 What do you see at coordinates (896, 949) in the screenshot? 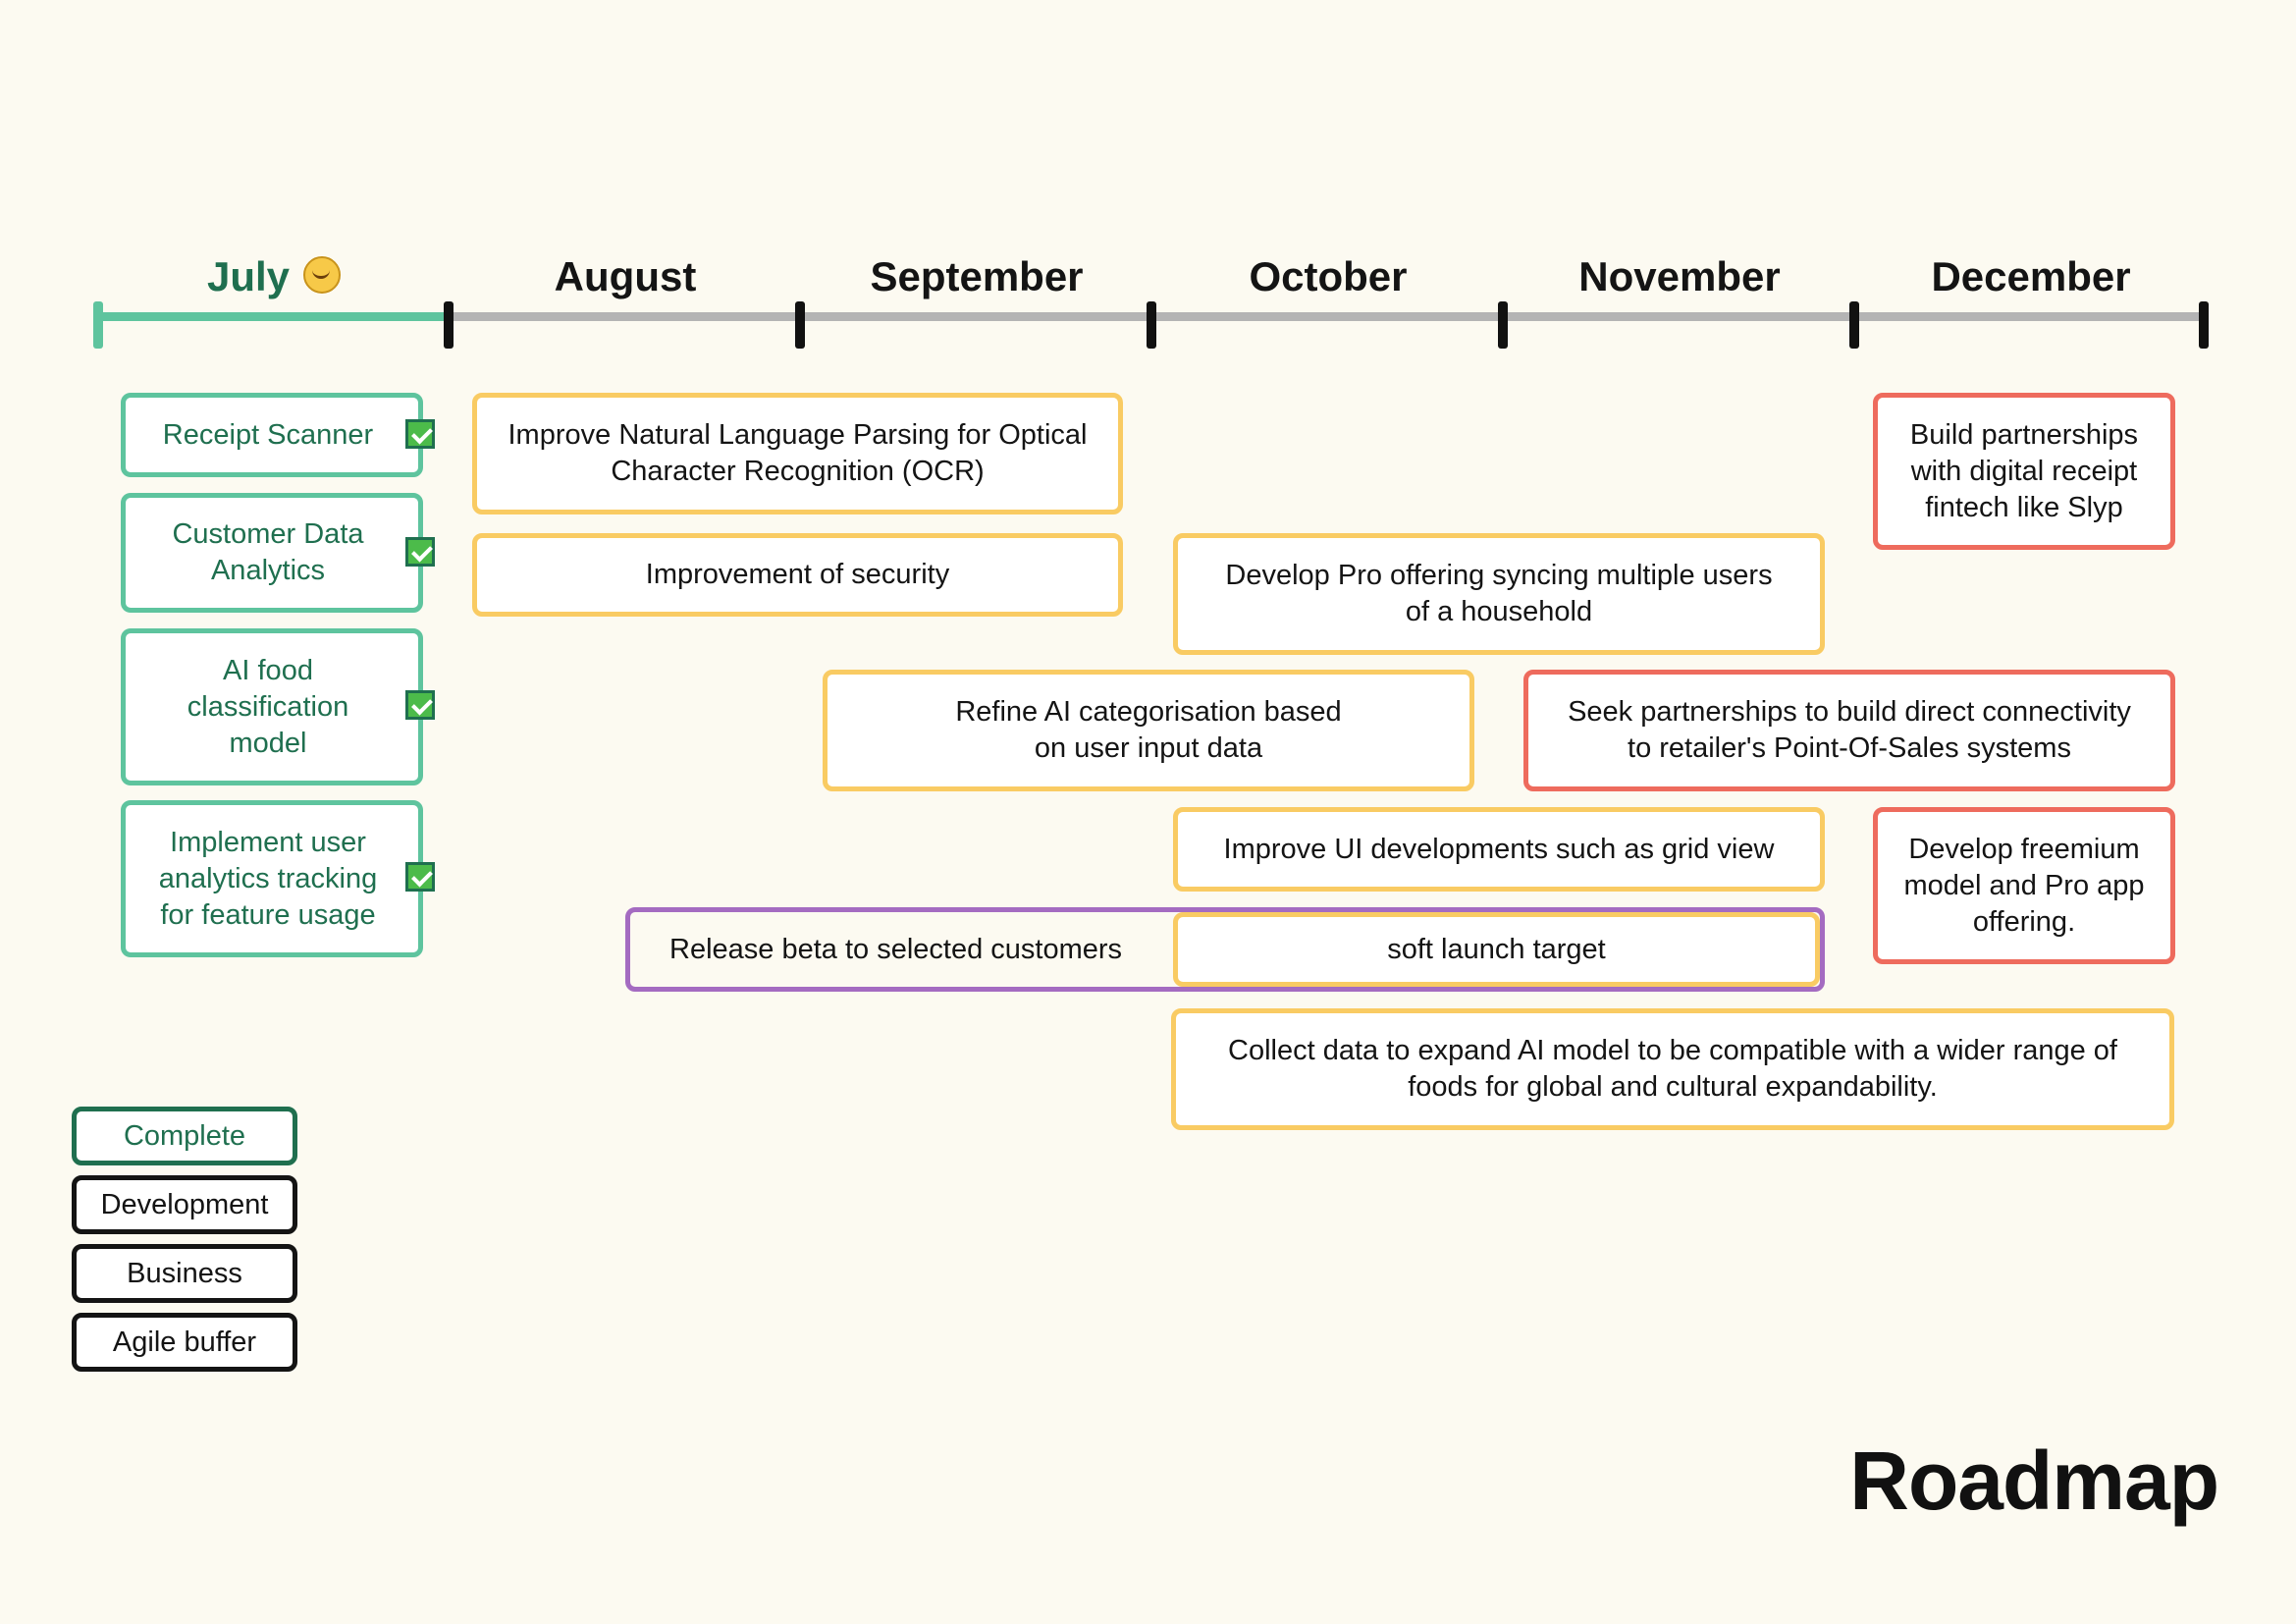
I see `task-label: Release beta to selected customers` at bounding box center [896, 949].